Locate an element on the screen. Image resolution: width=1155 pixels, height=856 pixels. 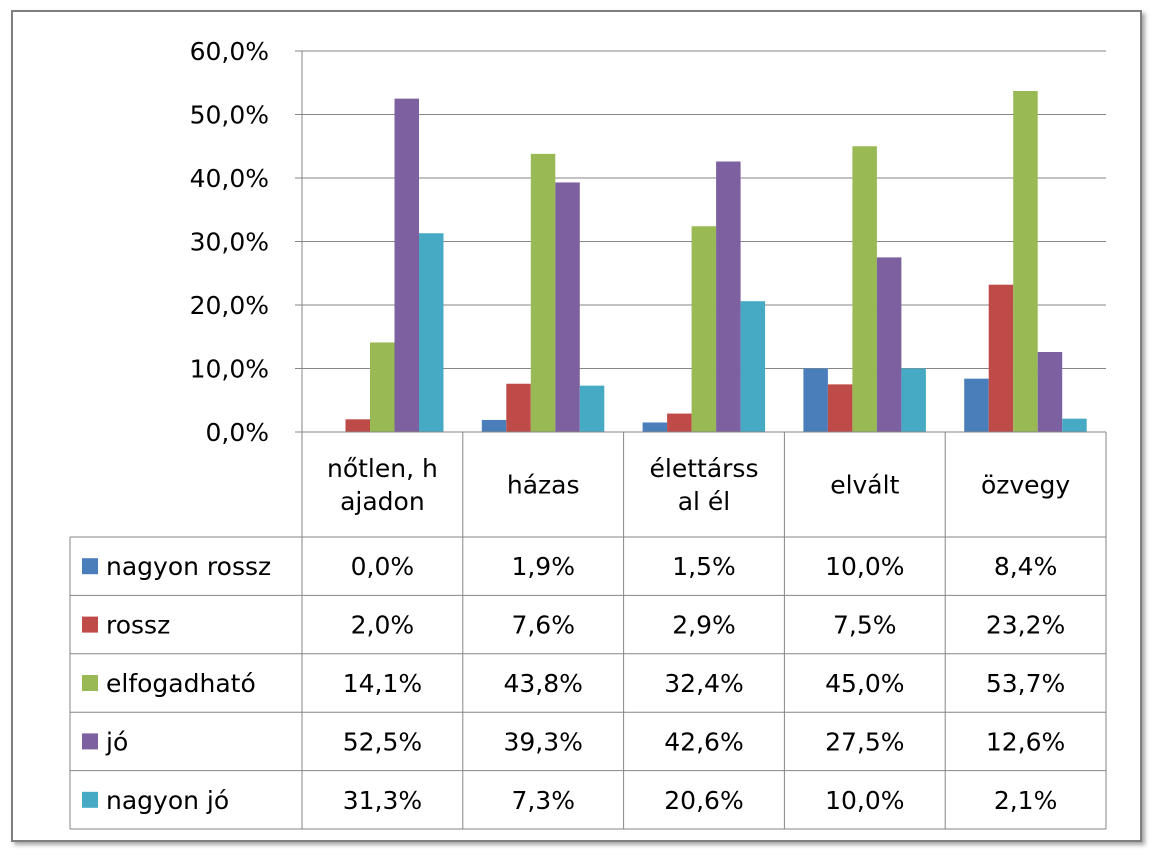
category-label-line: élettárss is located at coordinates (704, 468).